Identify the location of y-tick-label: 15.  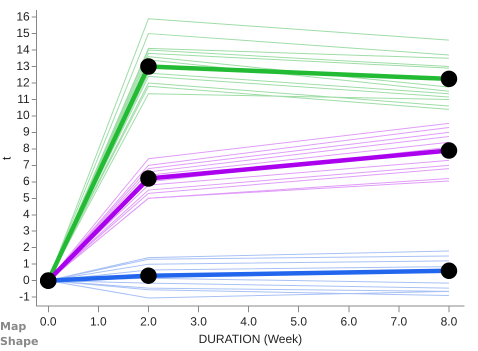
(23, 33).